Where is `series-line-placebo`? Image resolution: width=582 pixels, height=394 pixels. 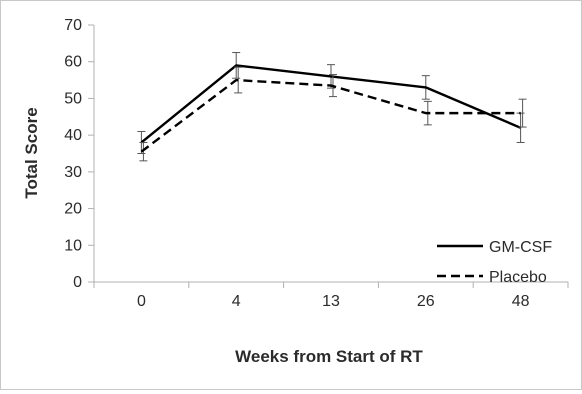
series-line-placebo is located at coordinates (330, 115).